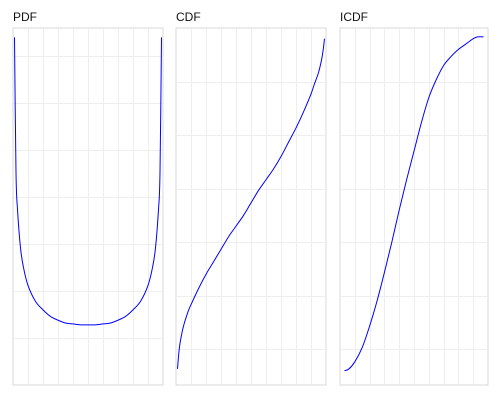 The height and width of the screenshot is (400, 500). What do you see at coordinates (188, 17) in the screenshot?
I see `cdf-title: CDF` at bounding box center [188, 17].